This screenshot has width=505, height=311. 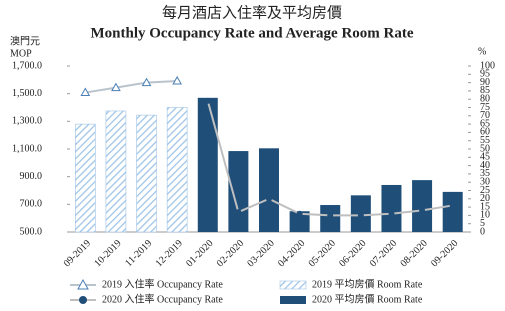 I want to click on y2-tick-label: 0, so click(x=482, y=231).